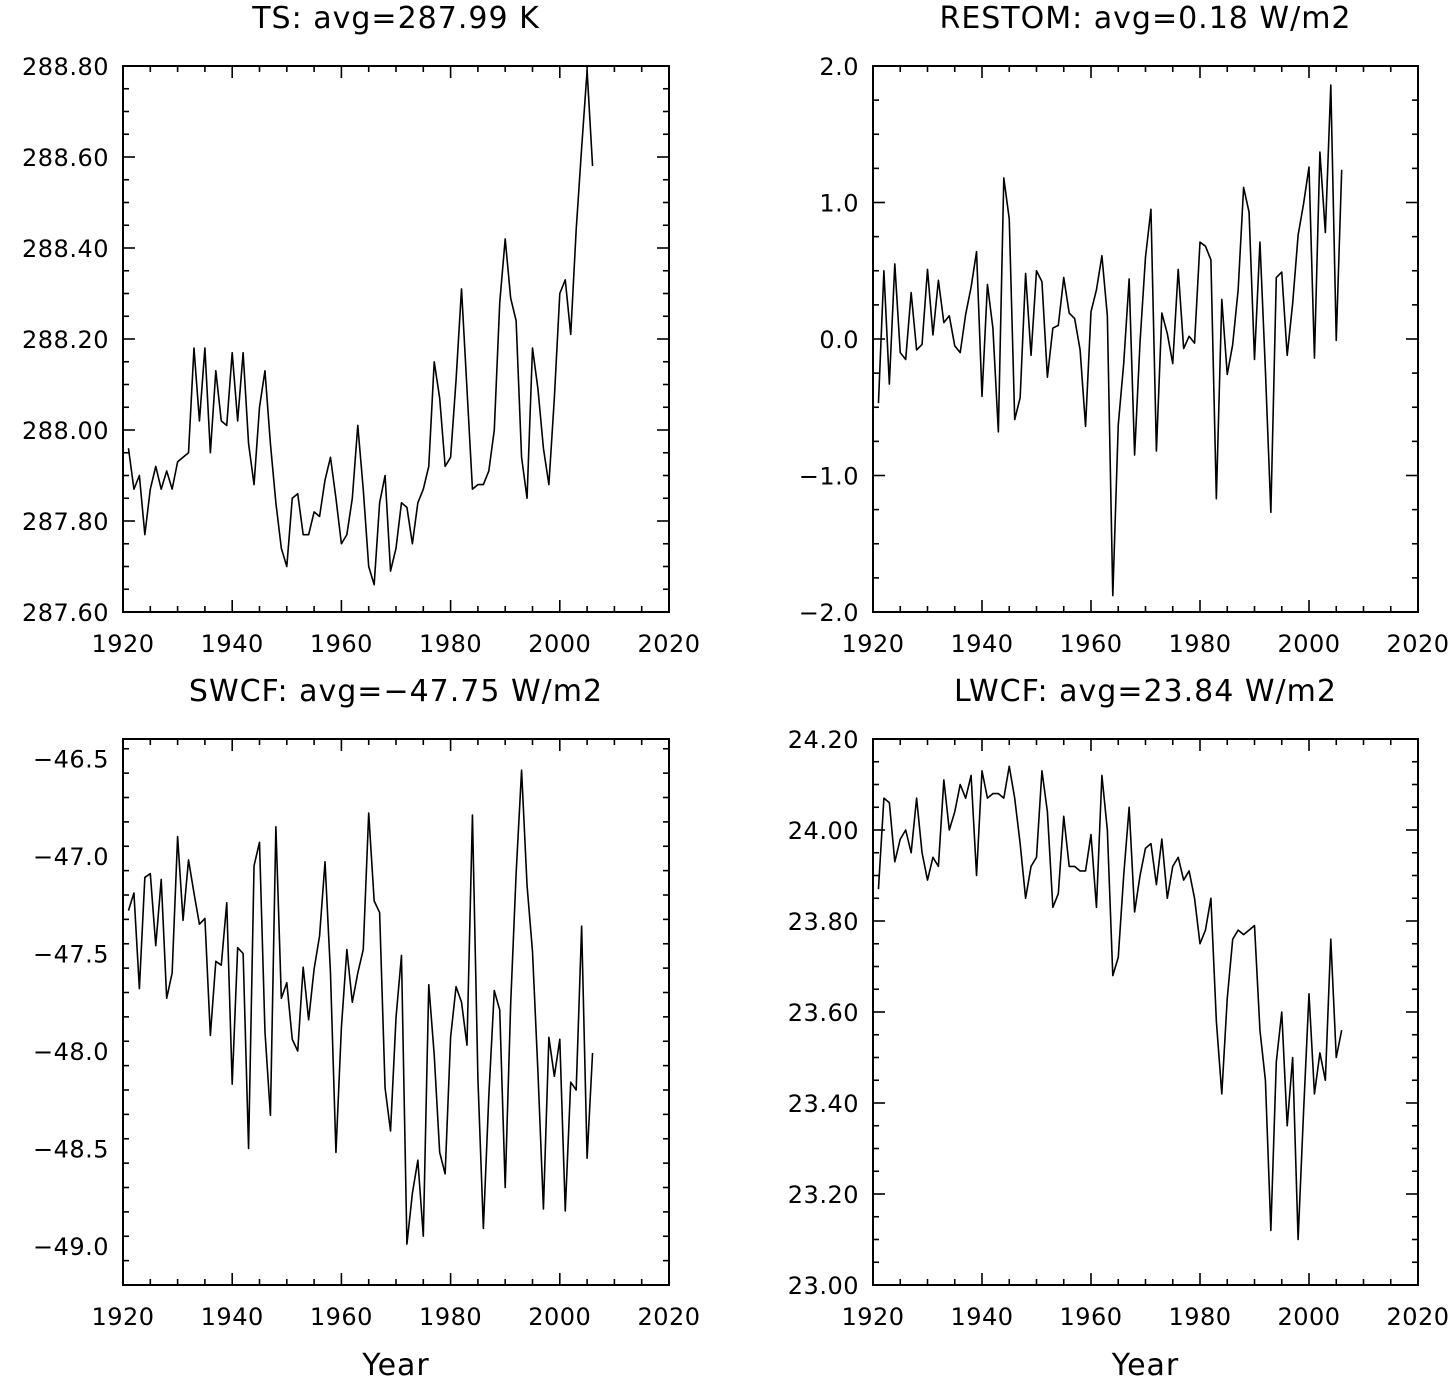 This screenshot has width=1453, height=1383. I want to click on y-tick-label: −47.0, so click(71, 857).